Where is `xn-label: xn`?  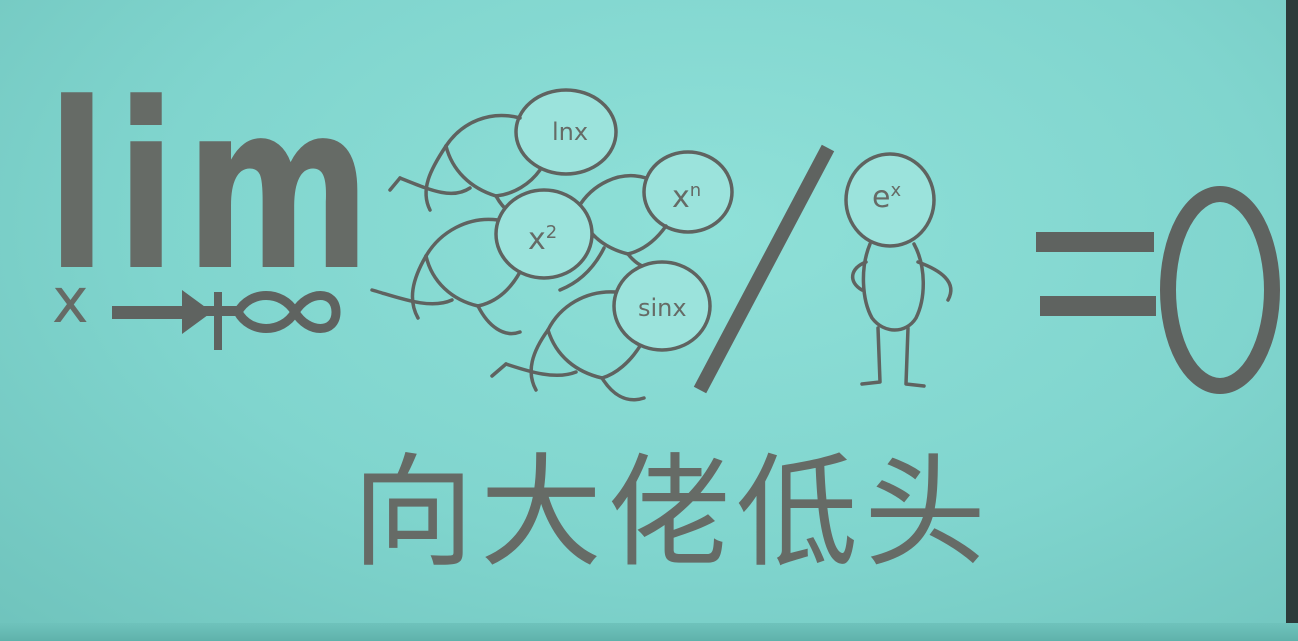 xn-label: xn is located at coordinates (687, 197).